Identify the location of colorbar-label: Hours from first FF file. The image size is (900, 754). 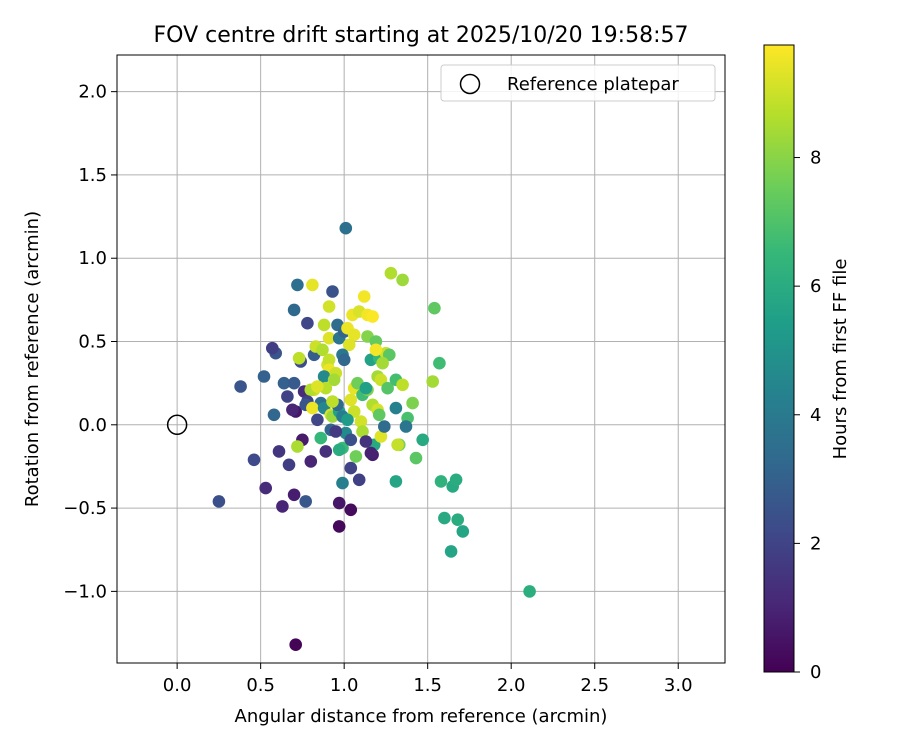
(840, 359).